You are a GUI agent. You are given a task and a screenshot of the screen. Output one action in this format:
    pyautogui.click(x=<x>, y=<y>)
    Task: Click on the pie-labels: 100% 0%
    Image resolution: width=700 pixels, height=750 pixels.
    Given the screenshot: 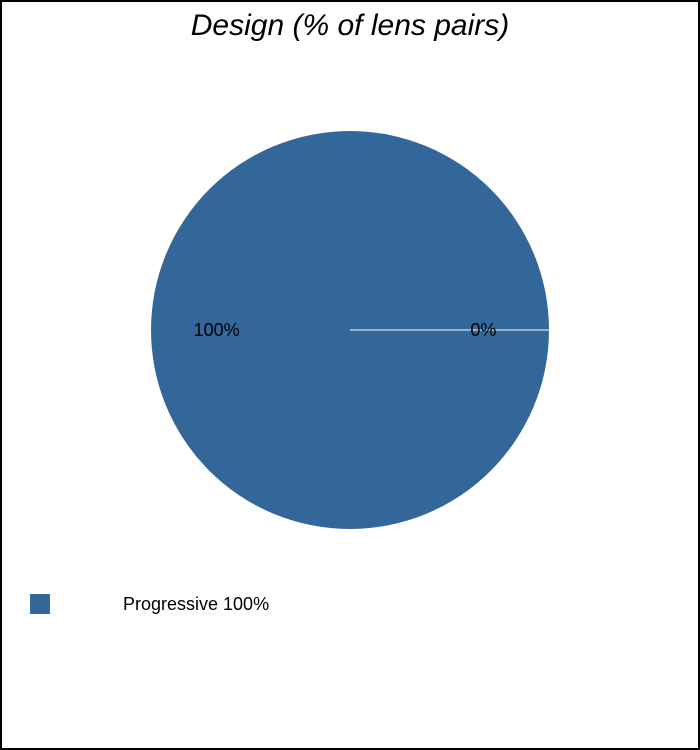 What is the action you would take?
    pyautogui.click(x=345, y=330)
    